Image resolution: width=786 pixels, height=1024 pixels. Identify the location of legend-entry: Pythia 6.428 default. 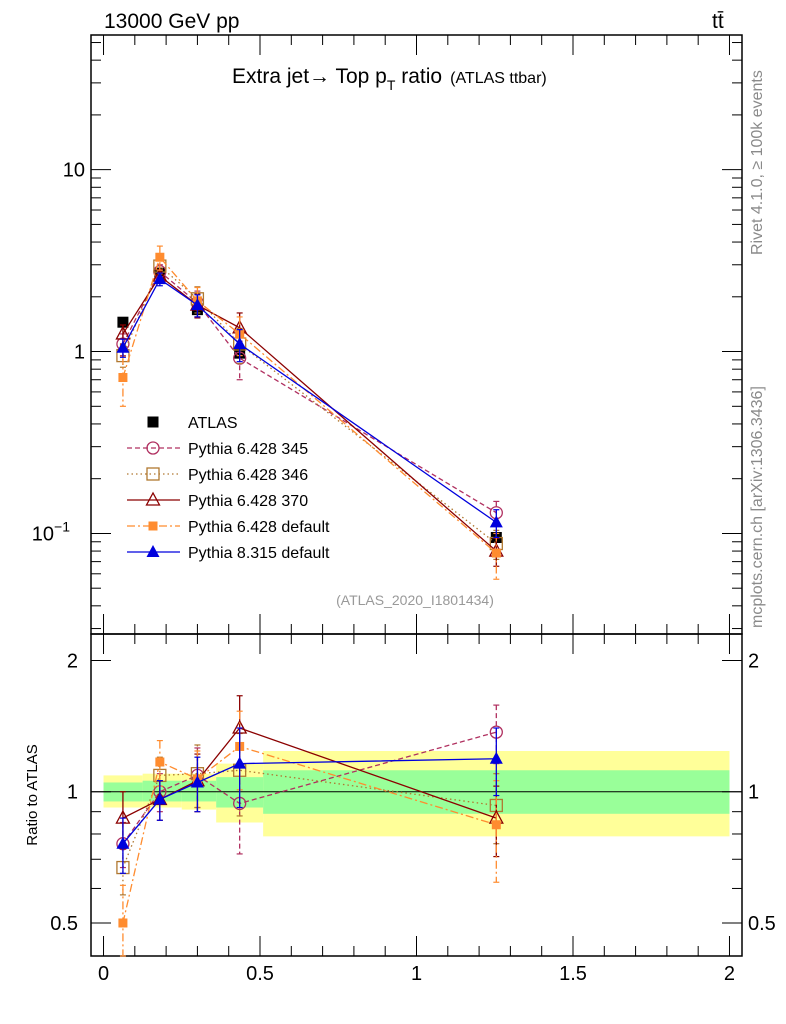
(228, 527).